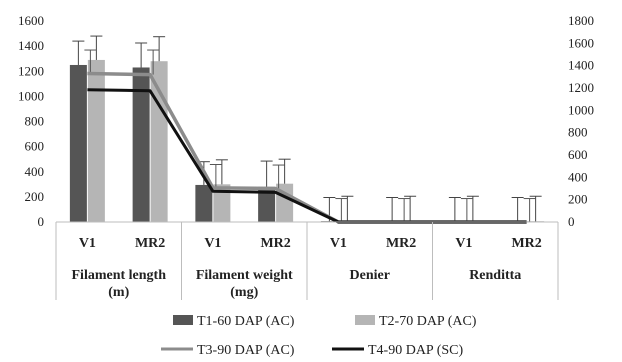 This screenshot has height=362, width=622. Describe the element at coordinates (35, 171) in the screenshot. I see `y-left-tick-label: 400` at that location.